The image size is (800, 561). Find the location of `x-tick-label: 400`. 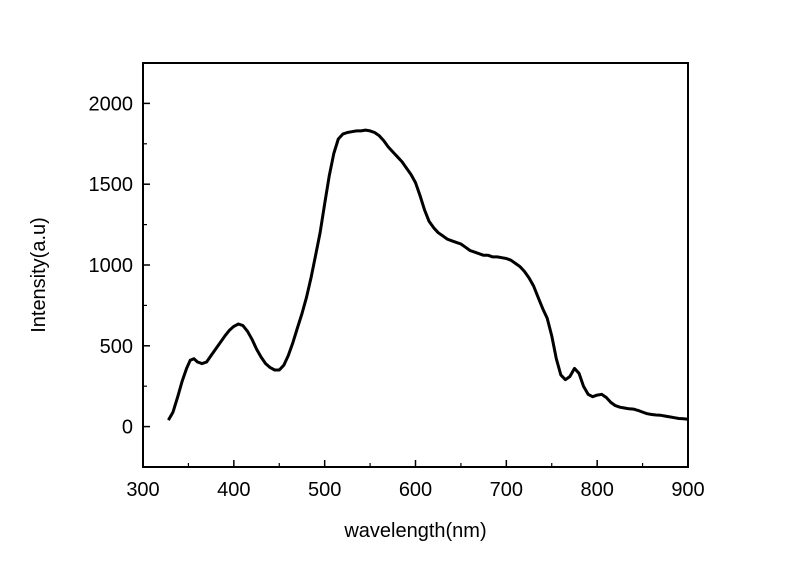

x-tick-label: 400 is located at coordinates (233, 490).